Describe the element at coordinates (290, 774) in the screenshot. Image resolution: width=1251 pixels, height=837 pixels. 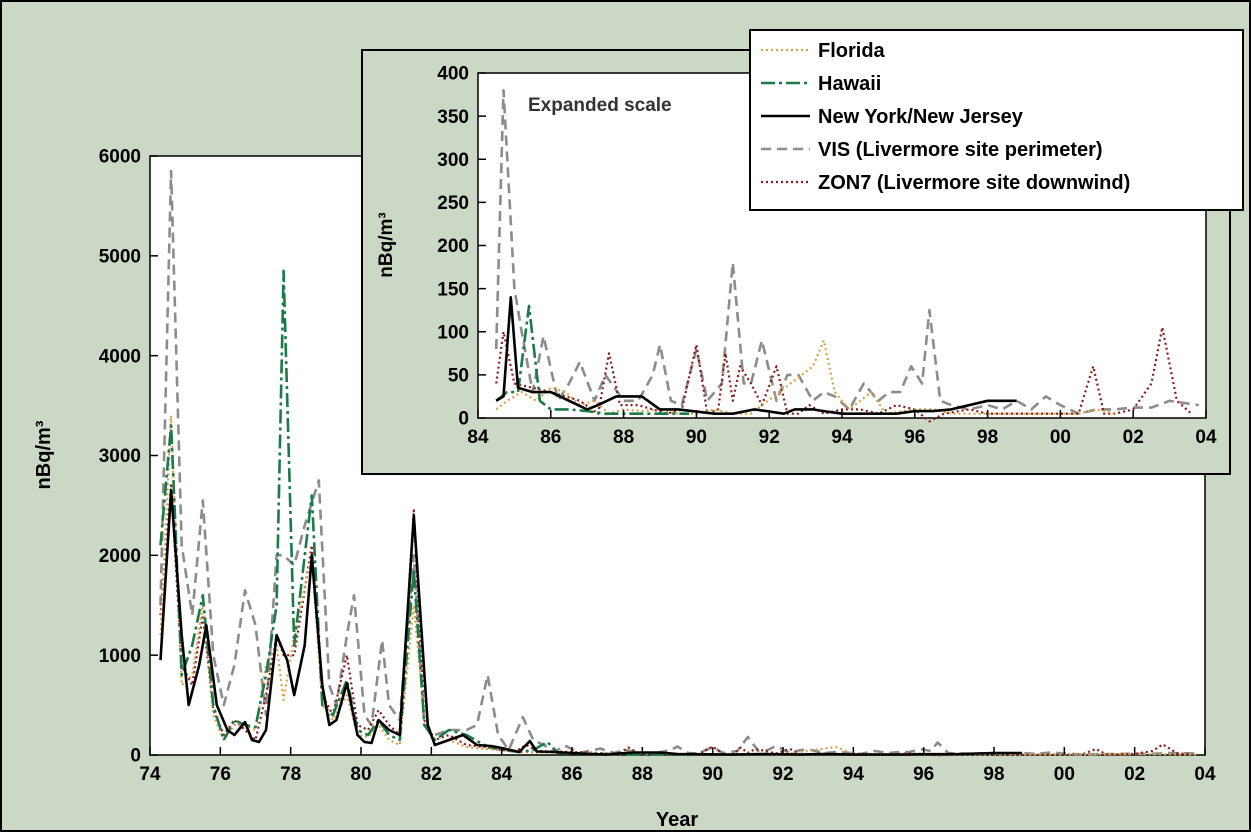
I see `main-x-tick-label: 78` at that location.